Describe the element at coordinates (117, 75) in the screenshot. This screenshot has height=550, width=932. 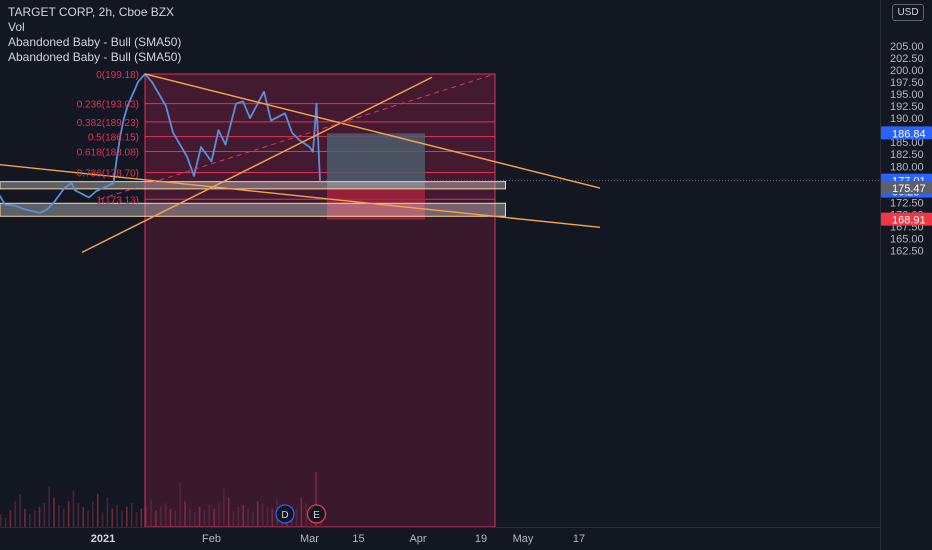
I see `fib-level-label: 0(199.18)` at that location.